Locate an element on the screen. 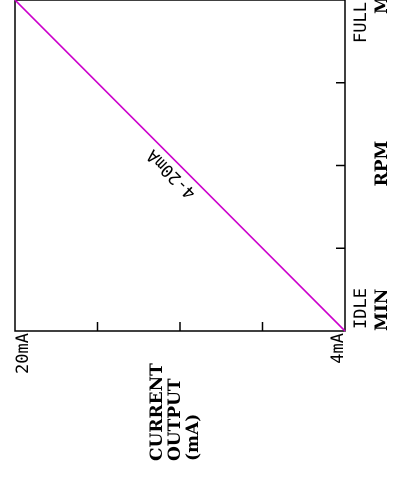 The image size is (407, 491). rpm-axis-title: RPM is located at coordinates (382, 163).